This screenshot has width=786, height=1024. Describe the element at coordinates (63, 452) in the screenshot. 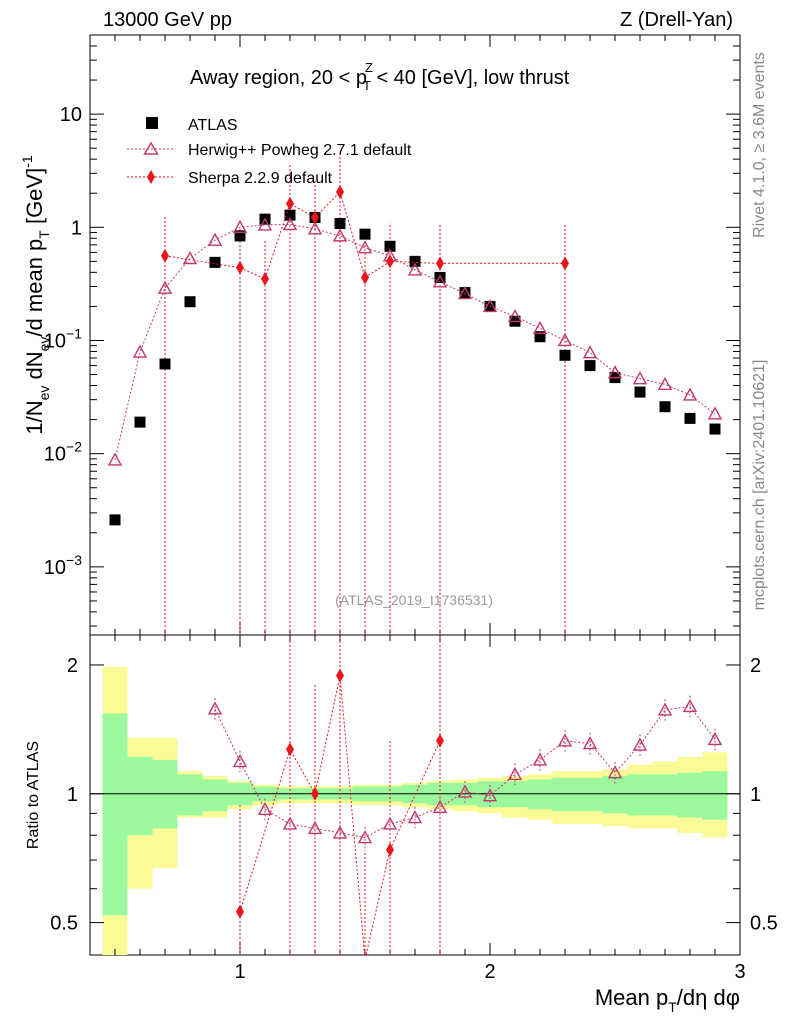

I see `main-y-tick-label: 10⁻²` at that location.